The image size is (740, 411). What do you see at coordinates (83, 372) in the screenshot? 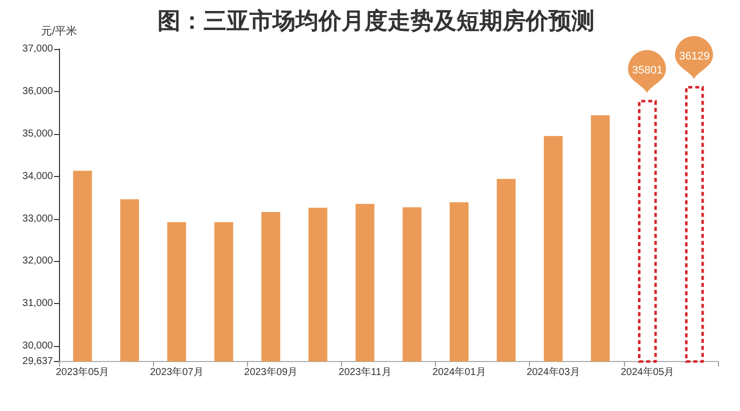
I see `x-tick-label: 2023年05月` at bounding box center [83, 372].